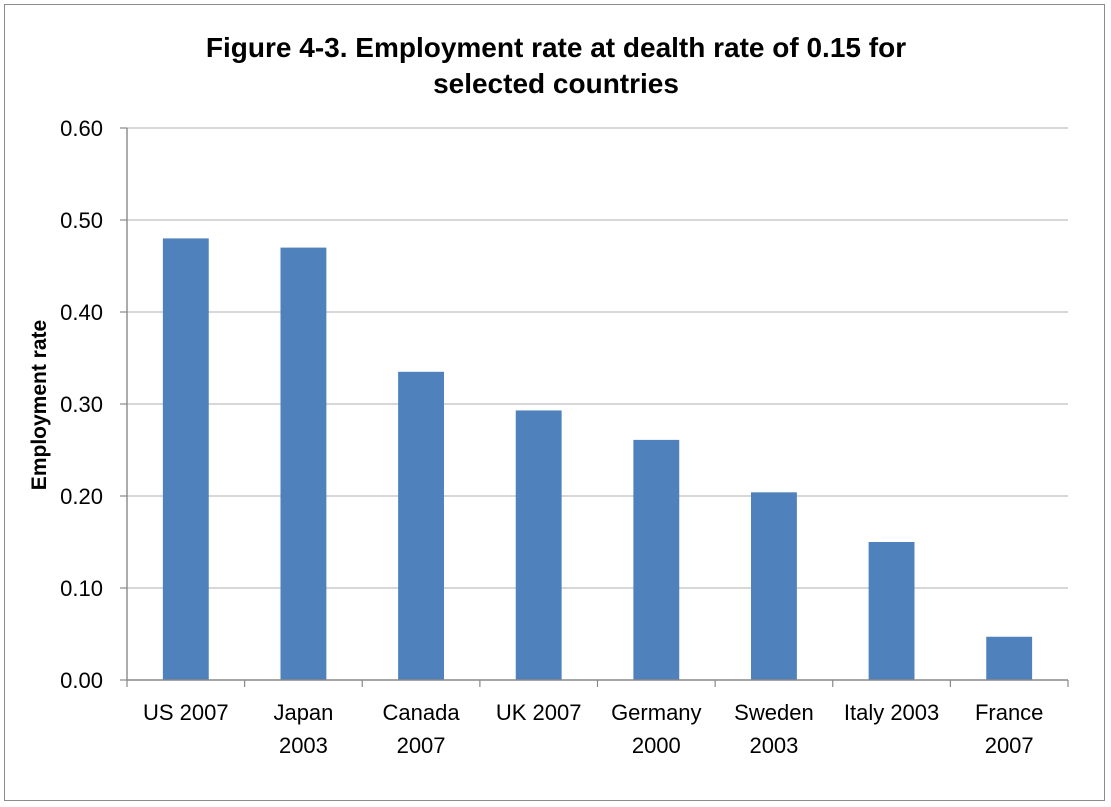 This screenshot has height=807, width=1111. I want to click on y-tick-labels: 0.00 0.10 0.20 0.30 0.40 0.50 0.60, so click(93, 404).